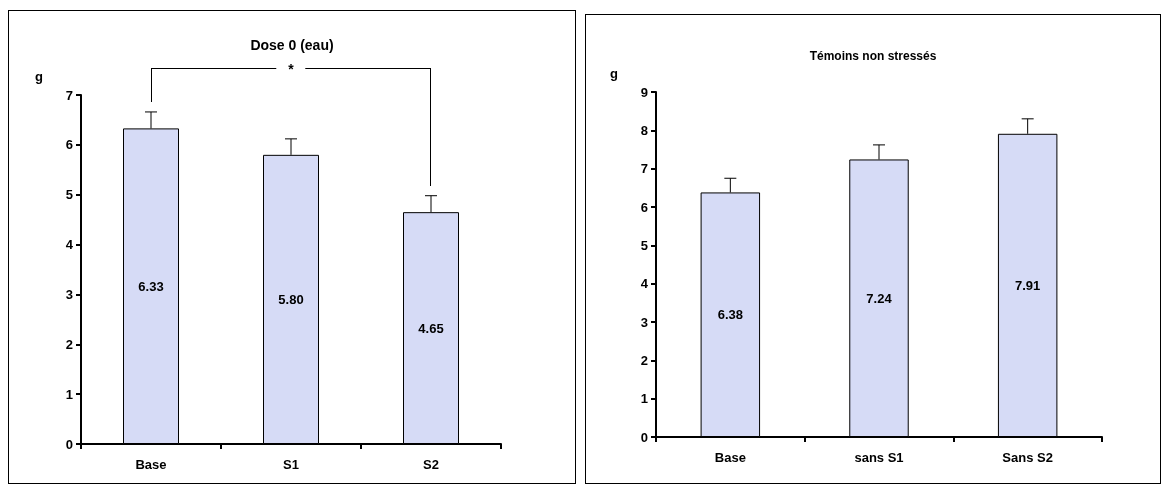  I want to click on y-tick-label: 9, so click(644, 92).